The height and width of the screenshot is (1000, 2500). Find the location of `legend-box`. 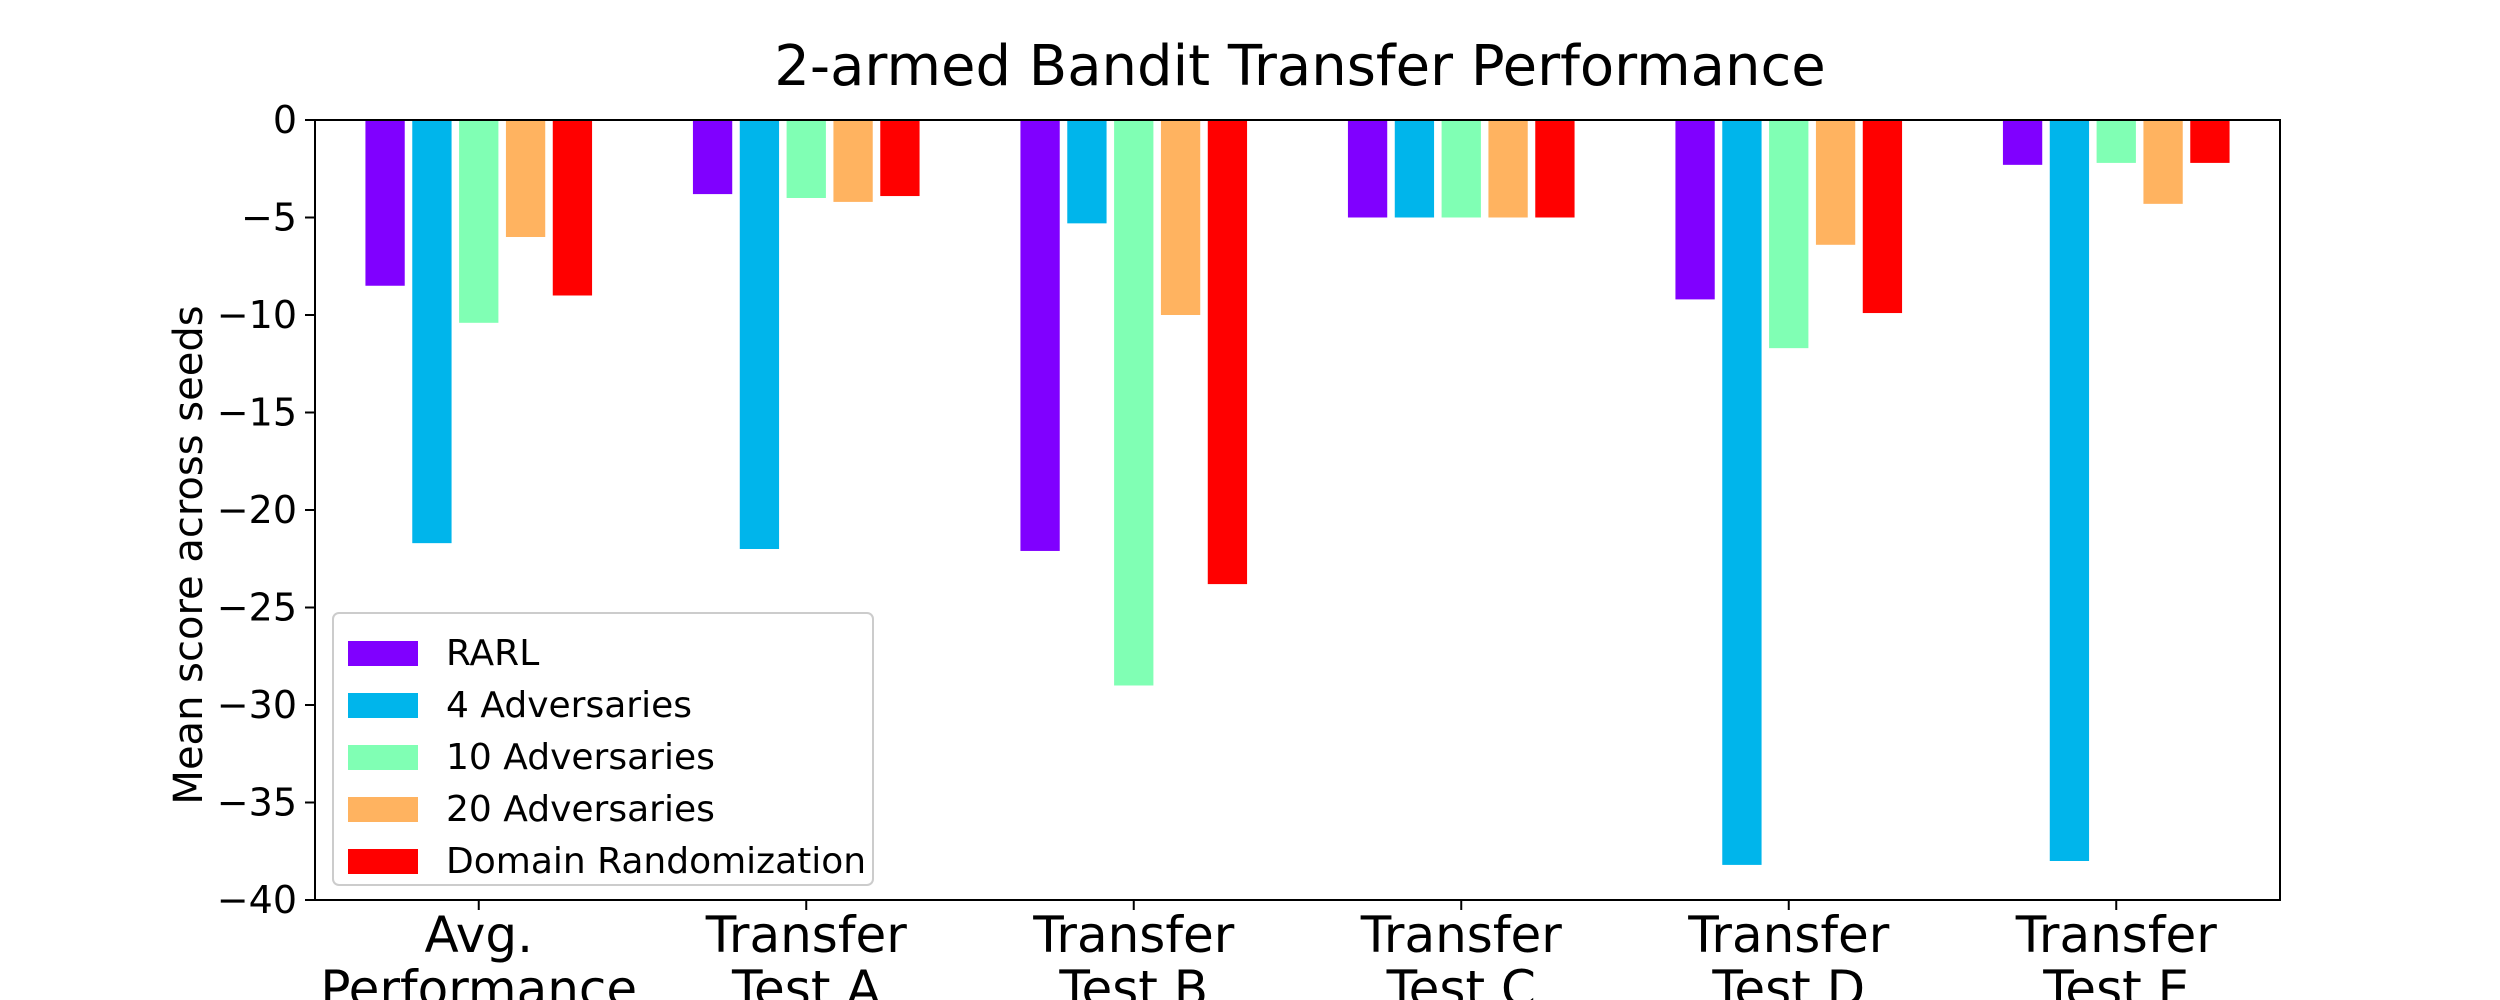

legend-box is located at coordinates (603, 749).